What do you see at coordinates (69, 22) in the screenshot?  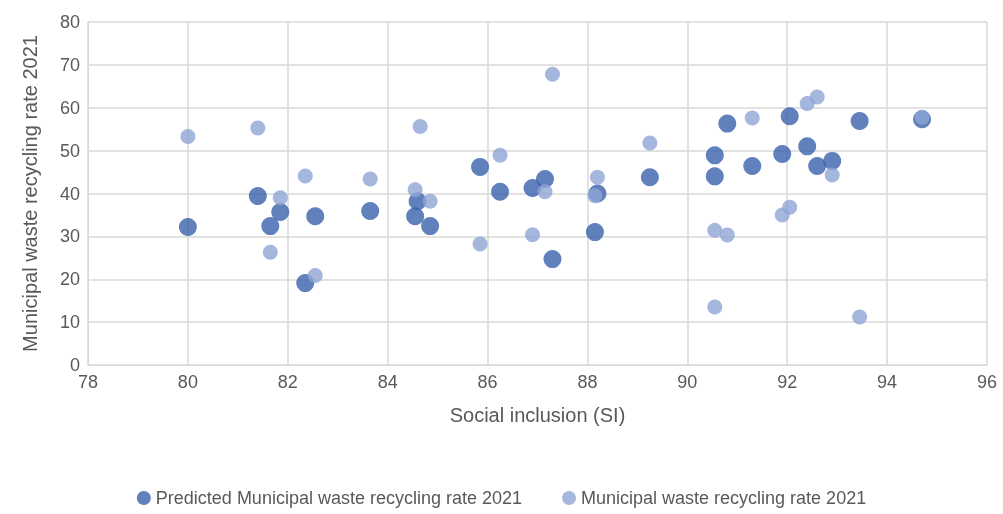 I see `y-tick-label: 80` at bounding box center [69, 22].